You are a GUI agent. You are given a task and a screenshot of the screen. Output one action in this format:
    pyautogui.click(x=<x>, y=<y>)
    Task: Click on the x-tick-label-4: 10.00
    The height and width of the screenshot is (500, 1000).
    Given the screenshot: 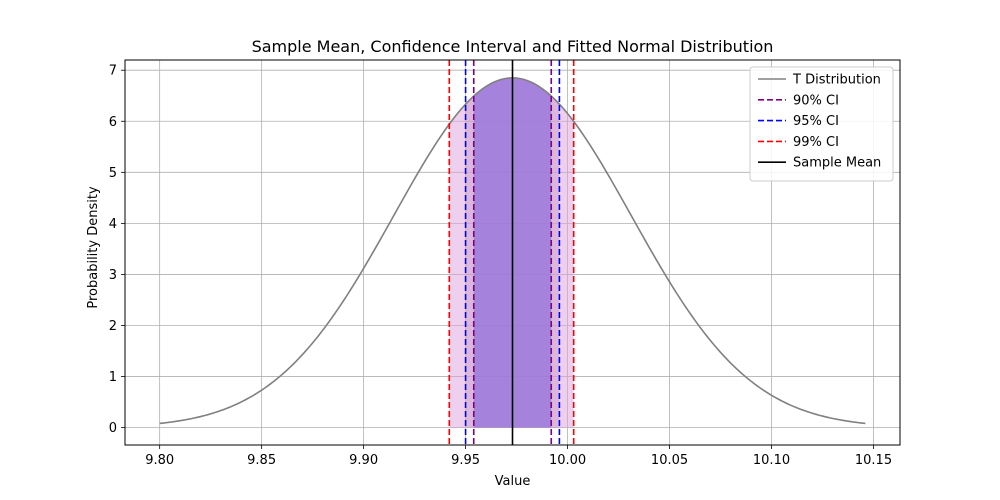 What is the action you would take?
    pyautogui.click(x=567, y=460)
    